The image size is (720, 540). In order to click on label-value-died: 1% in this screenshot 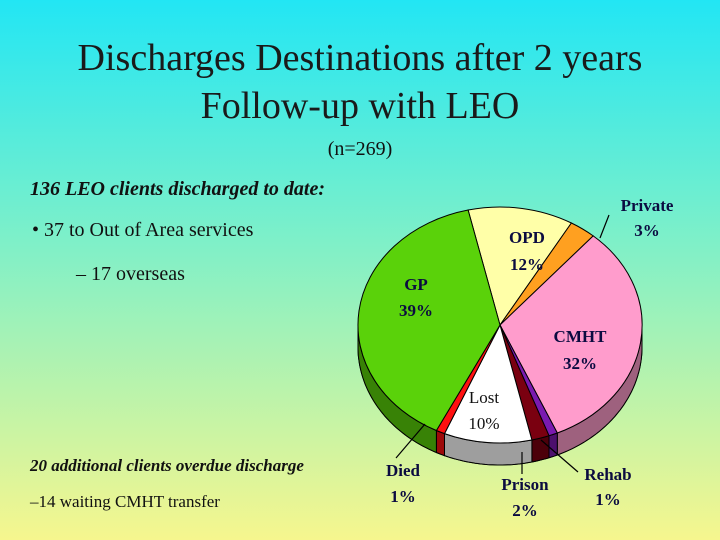, I will do `click(403, 496)`.